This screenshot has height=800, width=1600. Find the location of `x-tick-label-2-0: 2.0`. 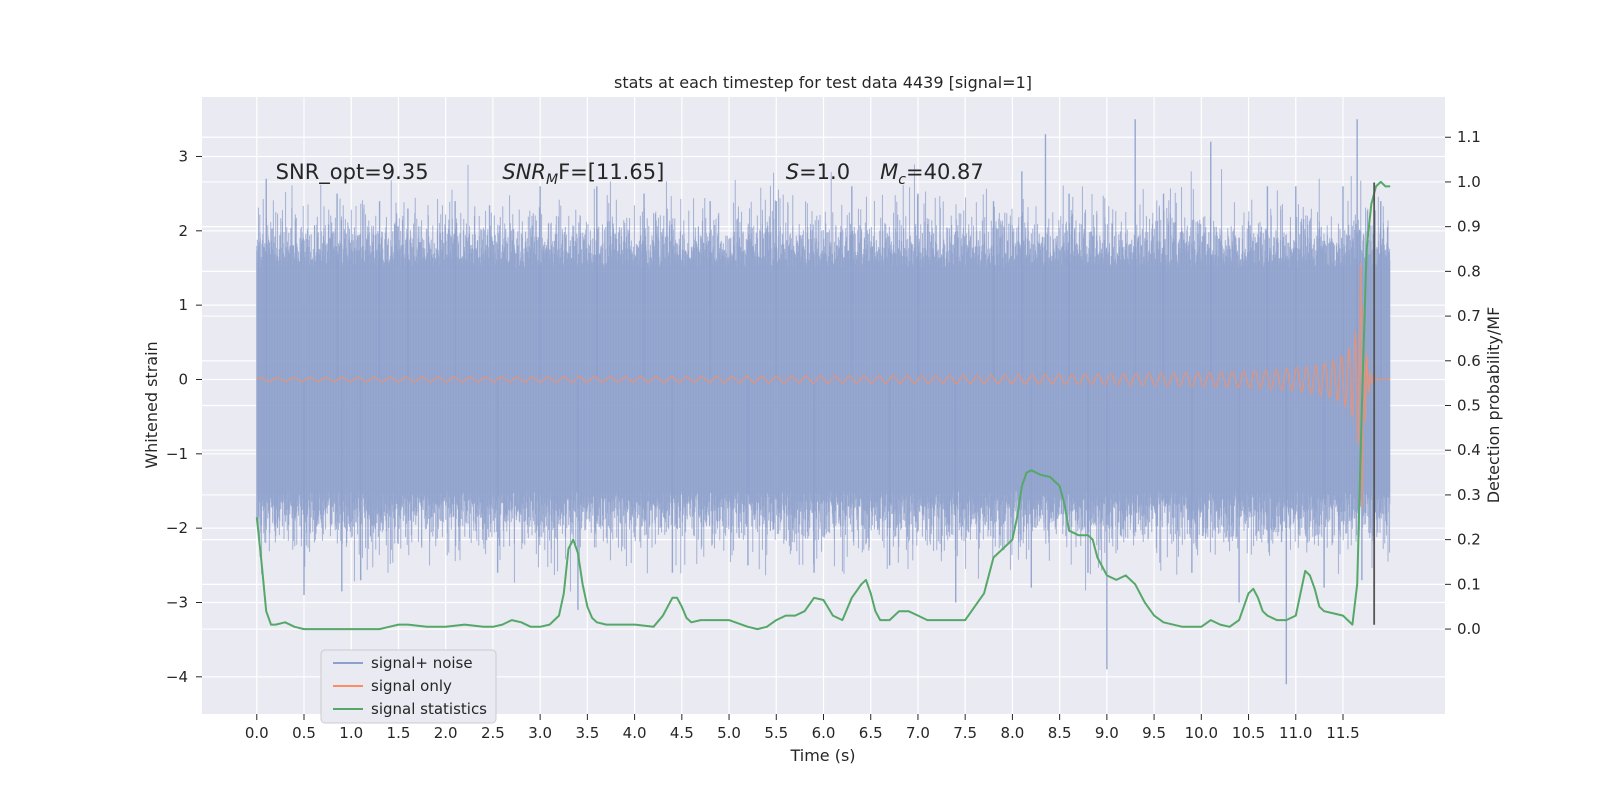

x-tick-label-2-0: 2.0 is located at coordinates (446, 733).